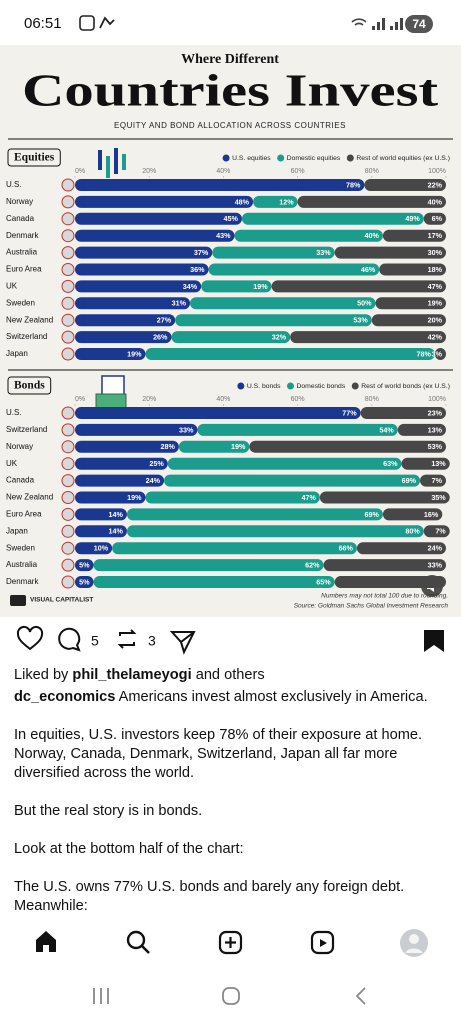 This screenshot has width=461, height=1024. Describe the element at coordinates (46, 941) in the screenshot. I see `home-tab` at that location.